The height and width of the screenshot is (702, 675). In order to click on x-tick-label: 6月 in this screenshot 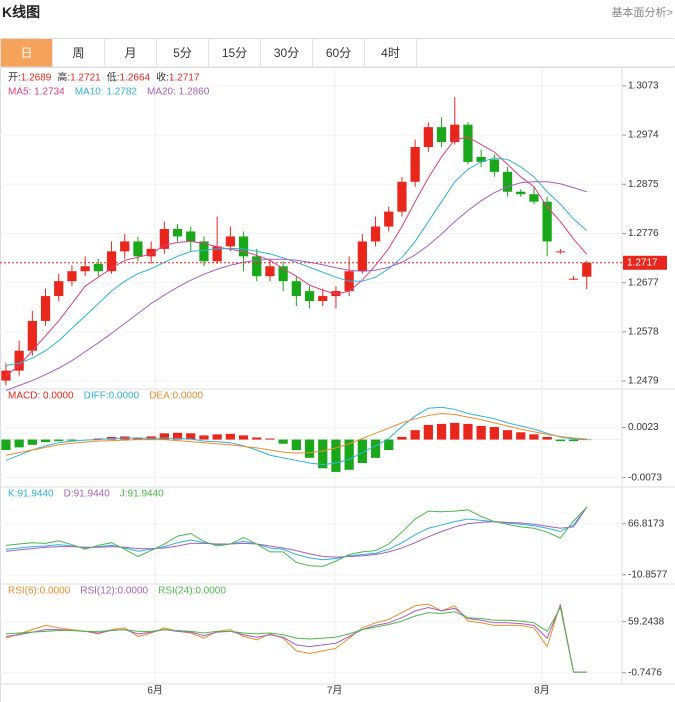, I will do `click(155, 691)`.